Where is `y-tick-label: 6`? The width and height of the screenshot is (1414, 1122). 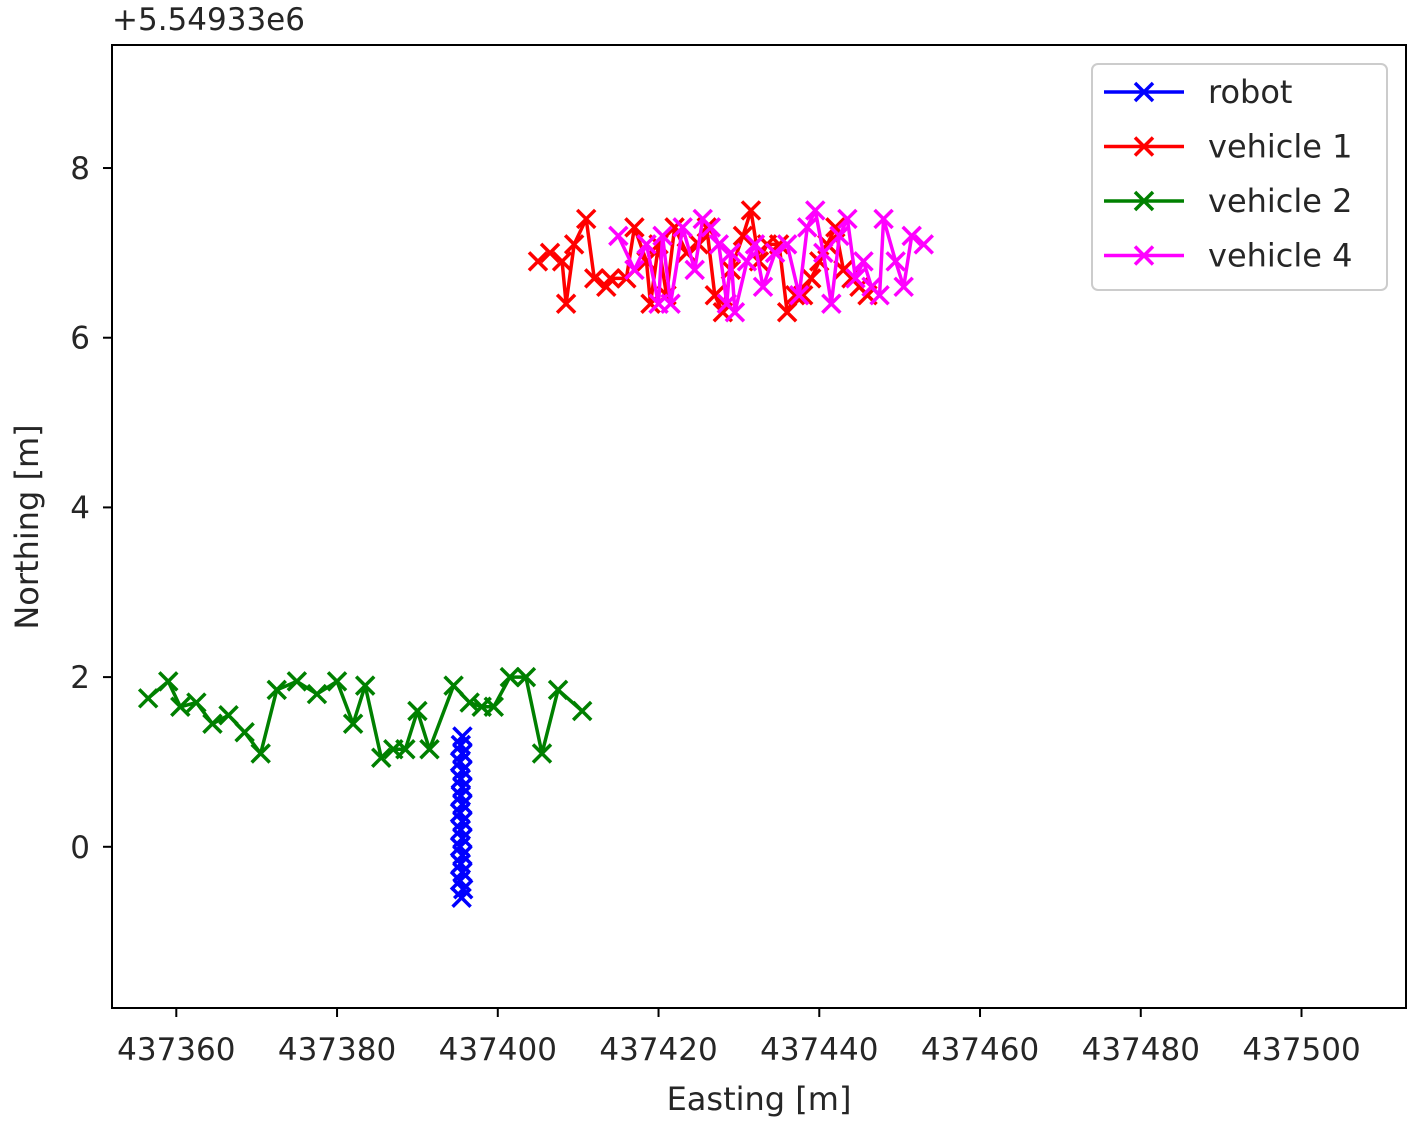 y-tick-label: 6 is located at coordinates (80, 339).